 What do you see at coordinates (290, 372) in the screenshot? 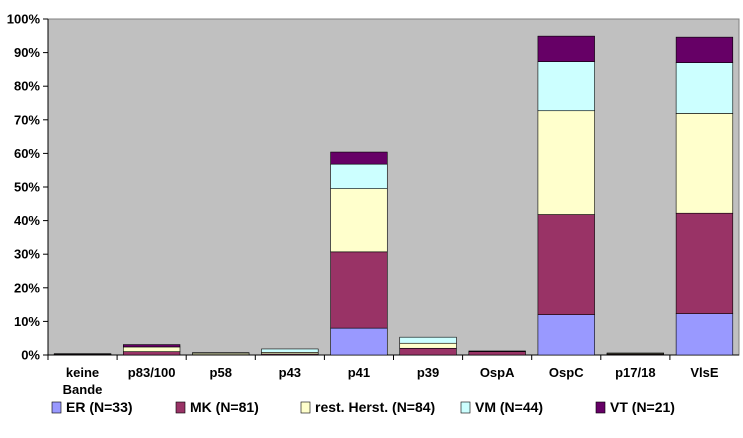
I see `x-tick-label: p43` at bounding box center [290, 372].